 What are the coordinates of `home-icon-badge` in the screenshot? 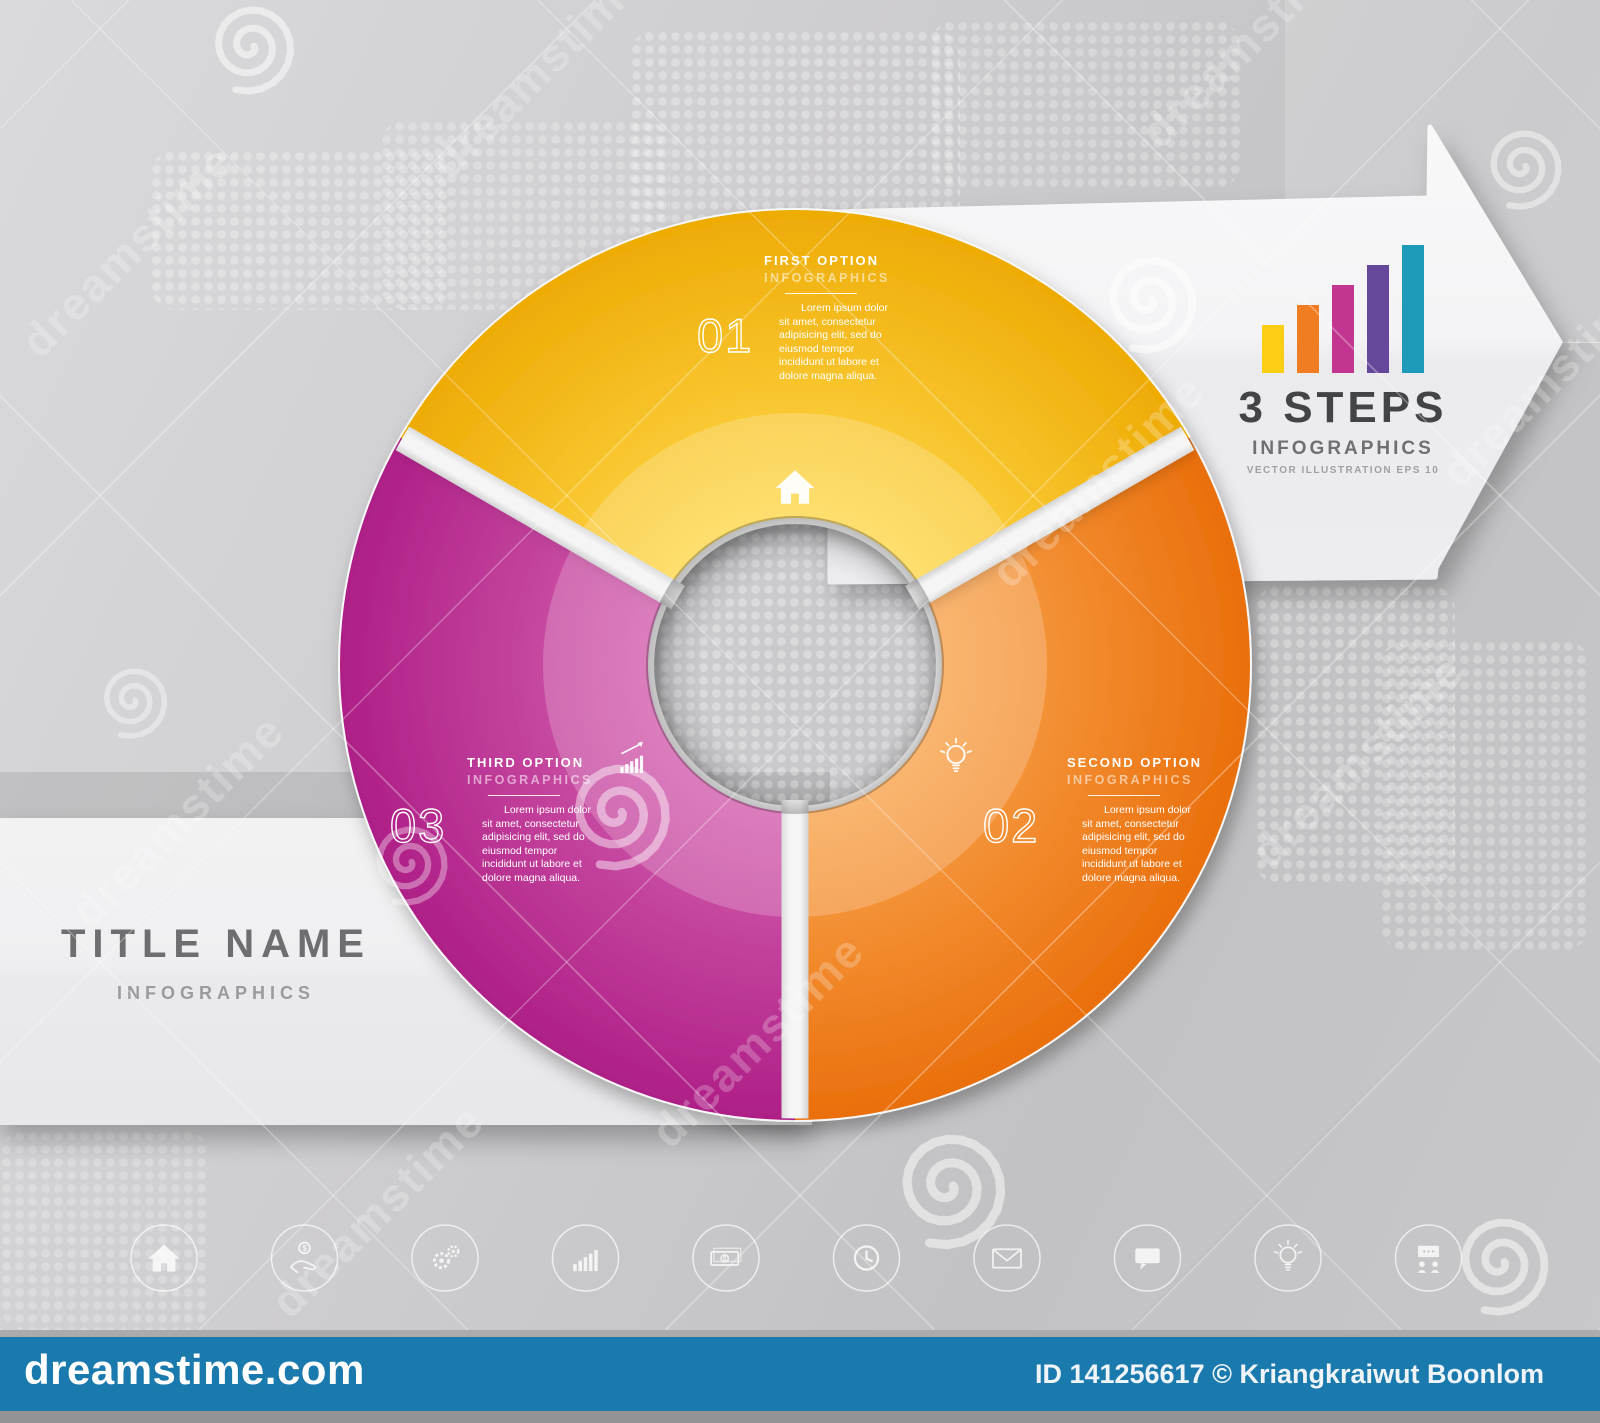 It's located at (164, 1258).